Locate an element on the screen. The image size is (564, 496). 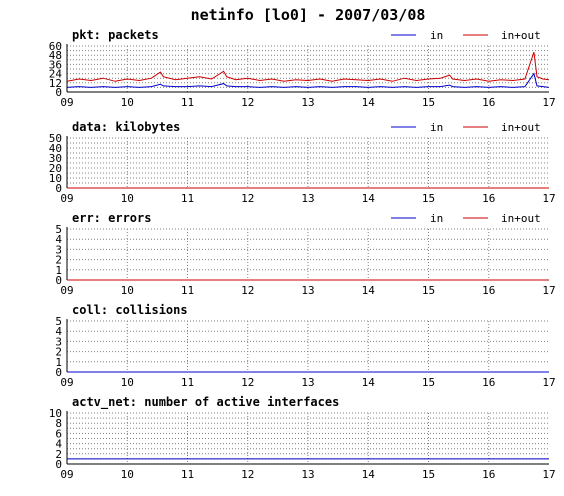
panel-title: err: errors is located at coordinates (111, 218).